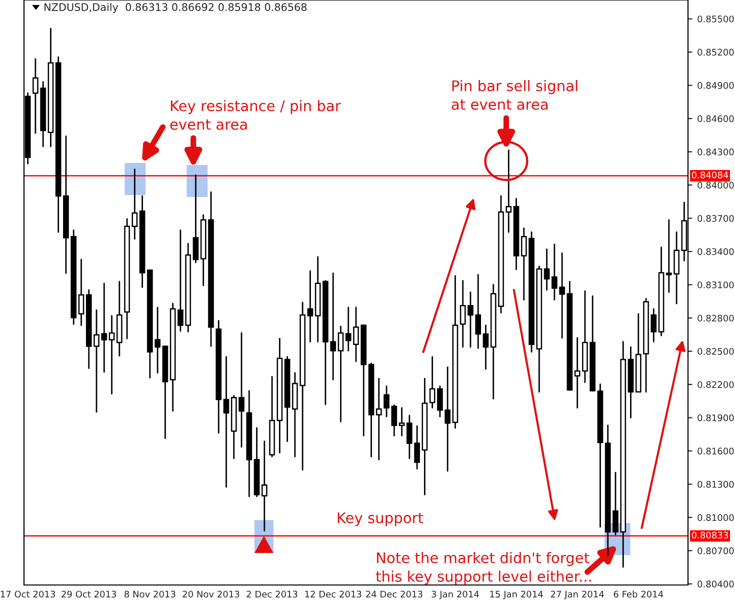  Describe the element at coordinates (577, 595) in the screenshot. I see `x-tick-label: 27 Jan 2014` at that location.